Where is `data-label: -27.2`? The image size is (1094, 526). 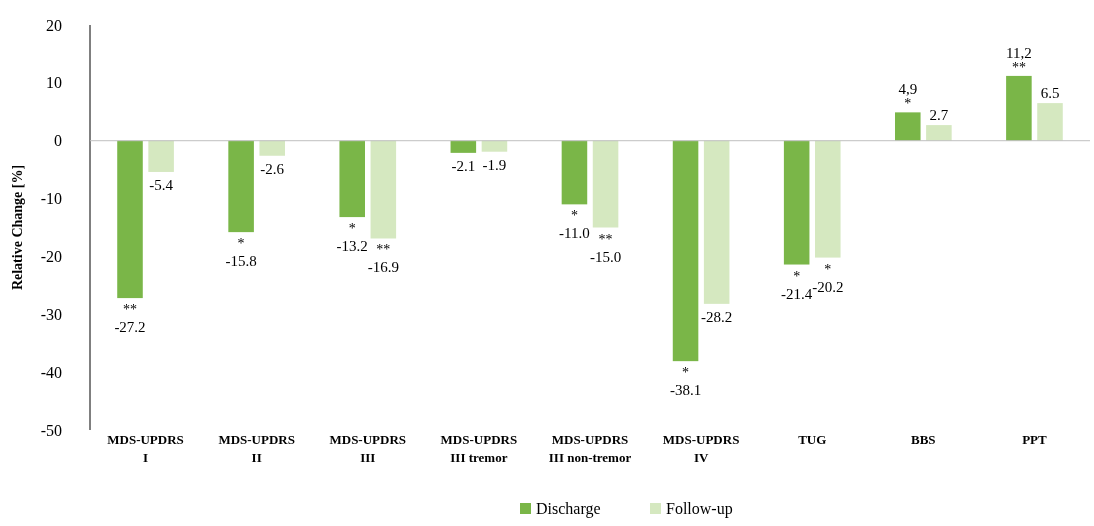 data-label: -27.2 is located at coordinates (130, 327).